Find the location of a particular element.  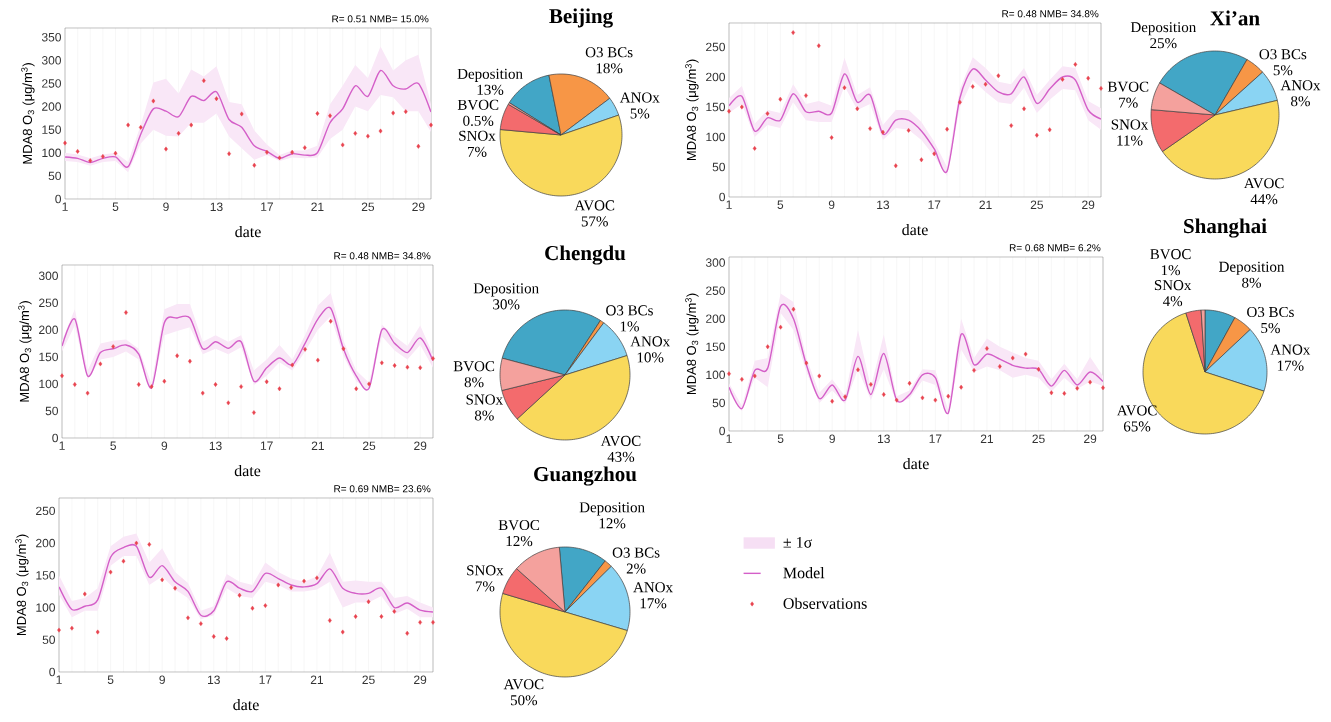

x-tick-label: 17 is located at coordinates (935, 438).